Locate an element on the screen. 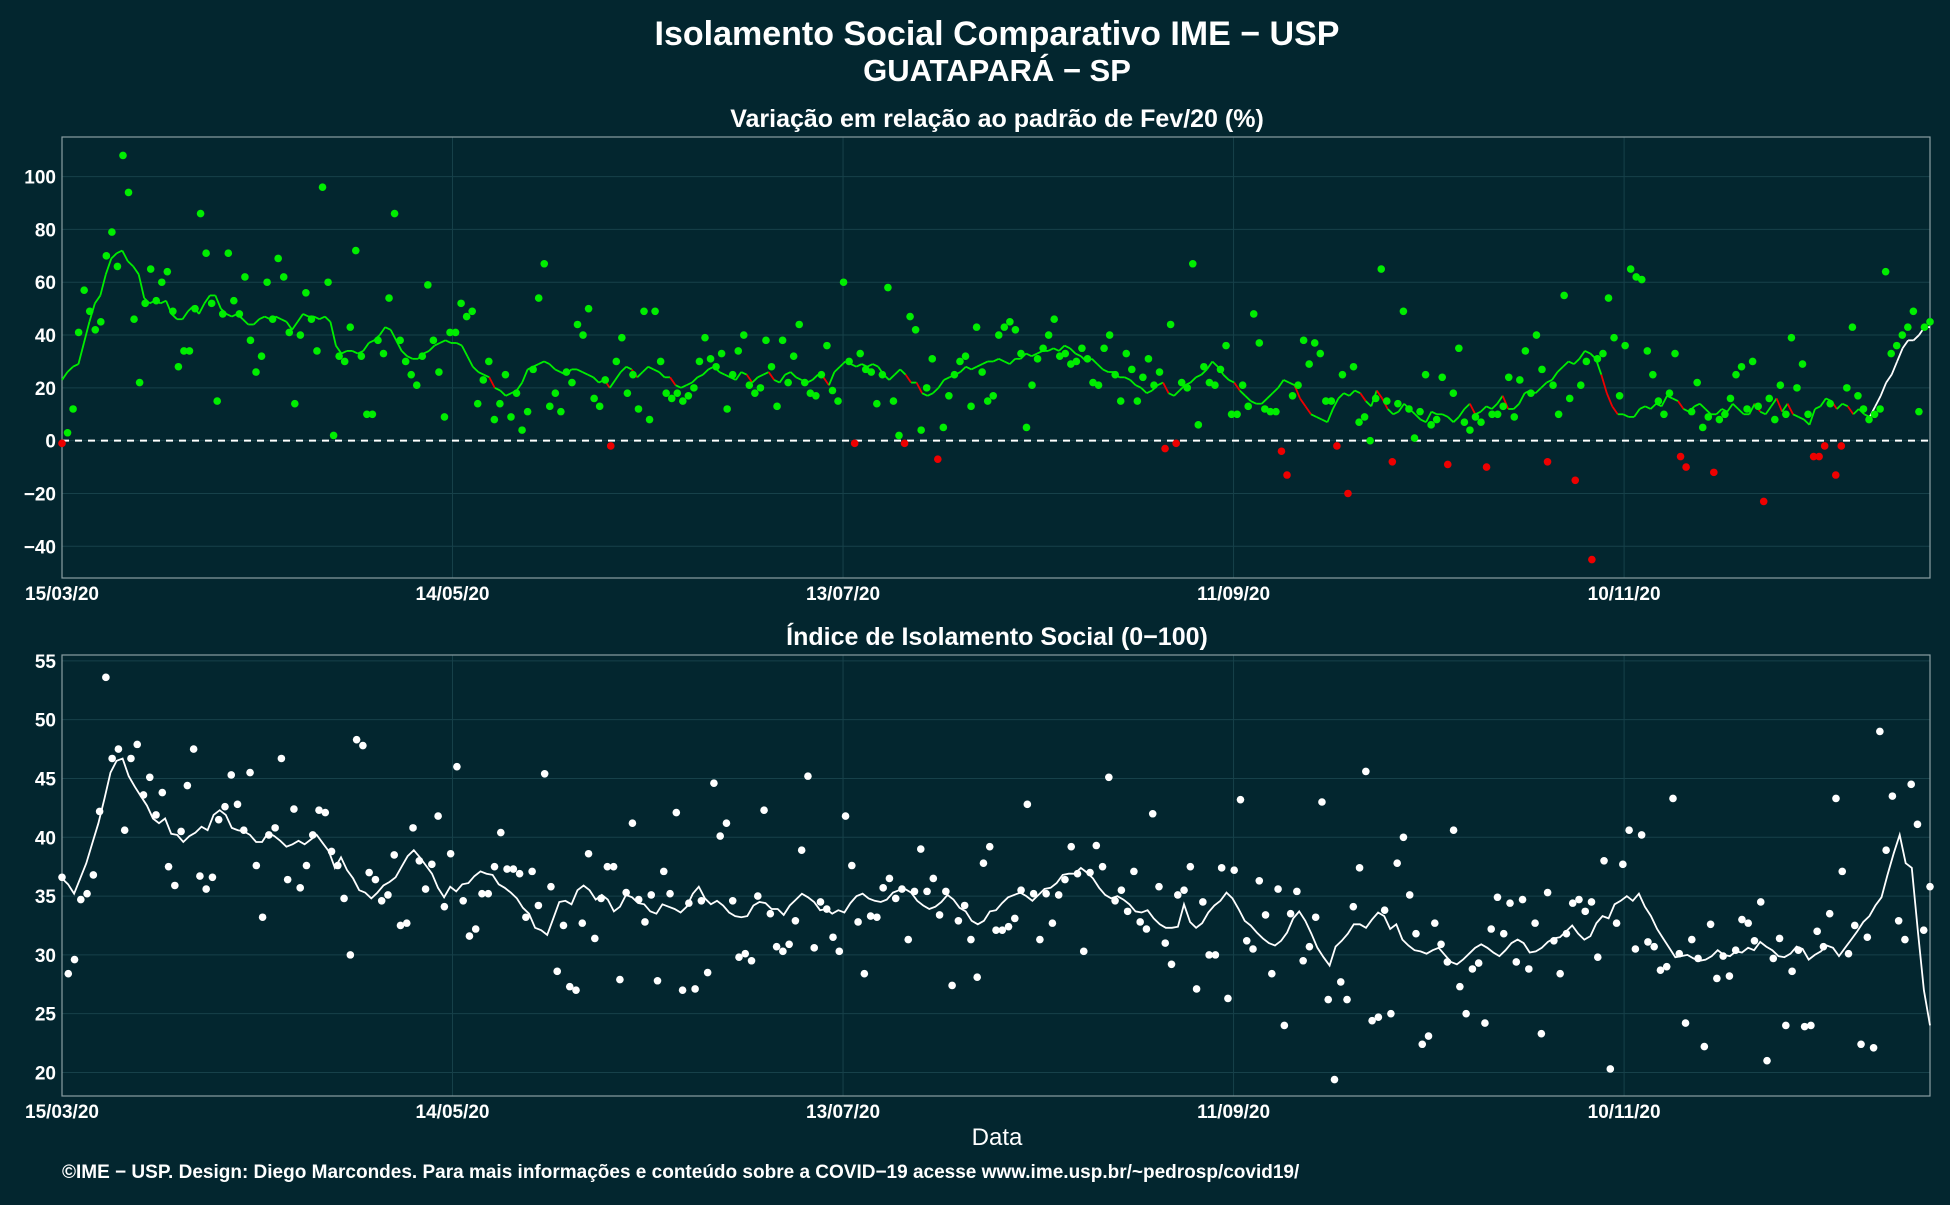 The image size is (1950, 1205). y-tick-label: 40 is located at coordinates (45, 838).